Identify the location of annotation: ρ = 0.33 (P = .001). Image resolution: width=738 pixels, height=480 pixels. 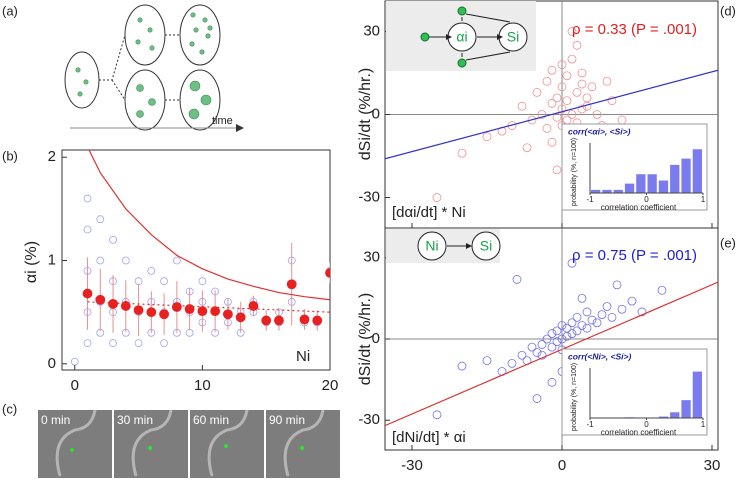
(634, 29).